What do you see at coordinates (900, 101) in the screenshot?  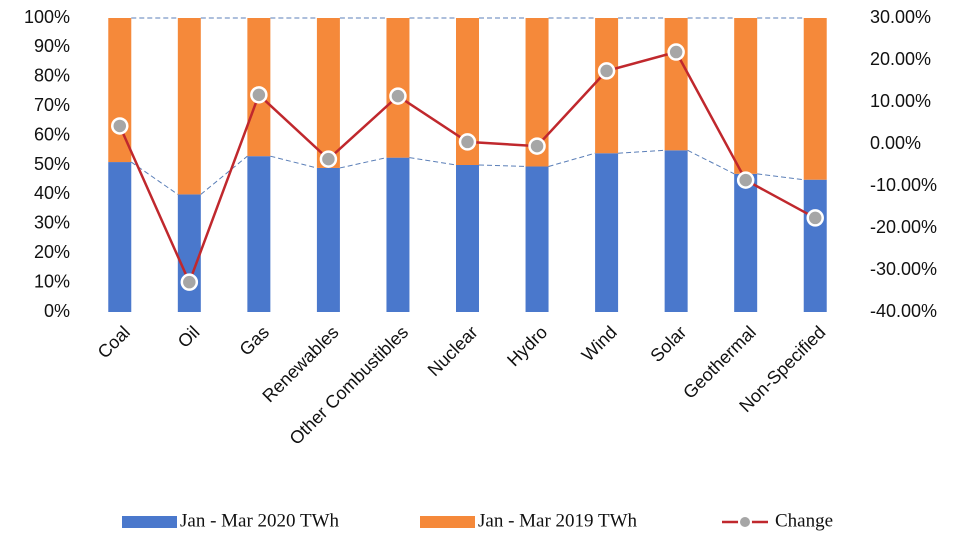 I see `y2-tick-label: 10.00%` at bounding box center [900, 101].